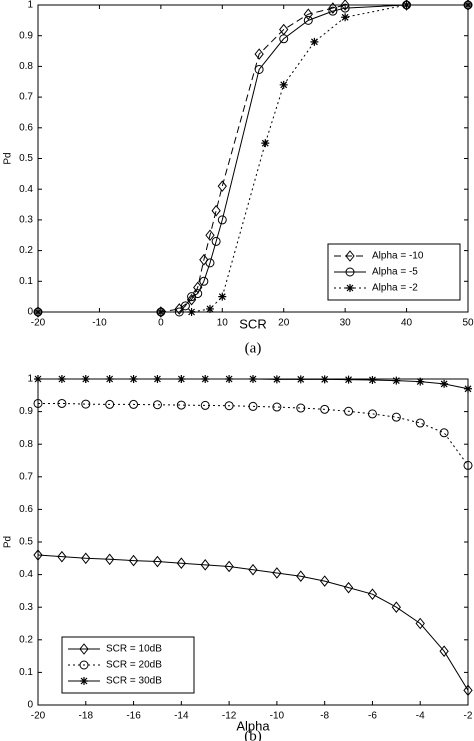  I want to click on x-axis-label: Alpha, so click(253, 725).